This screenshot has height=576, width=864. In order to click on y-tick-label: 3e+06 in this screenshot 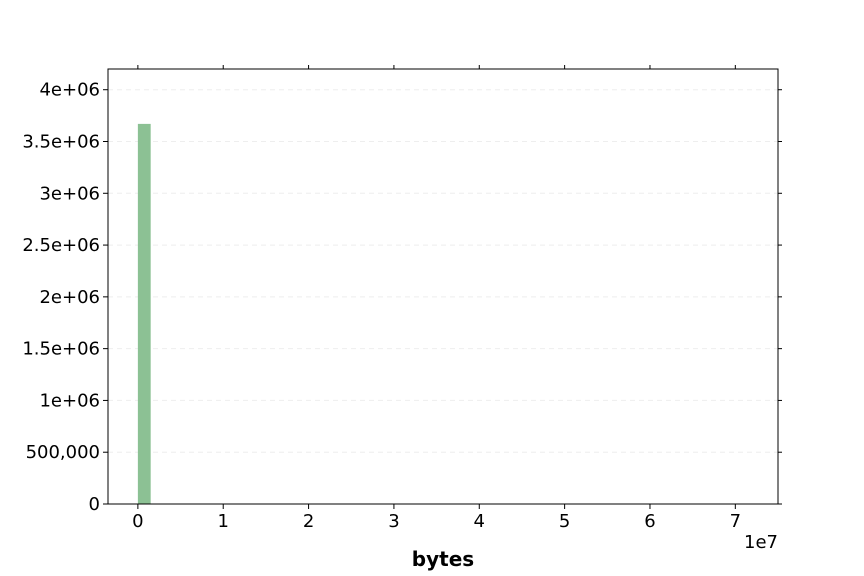, I will do `click(69, 193)`.